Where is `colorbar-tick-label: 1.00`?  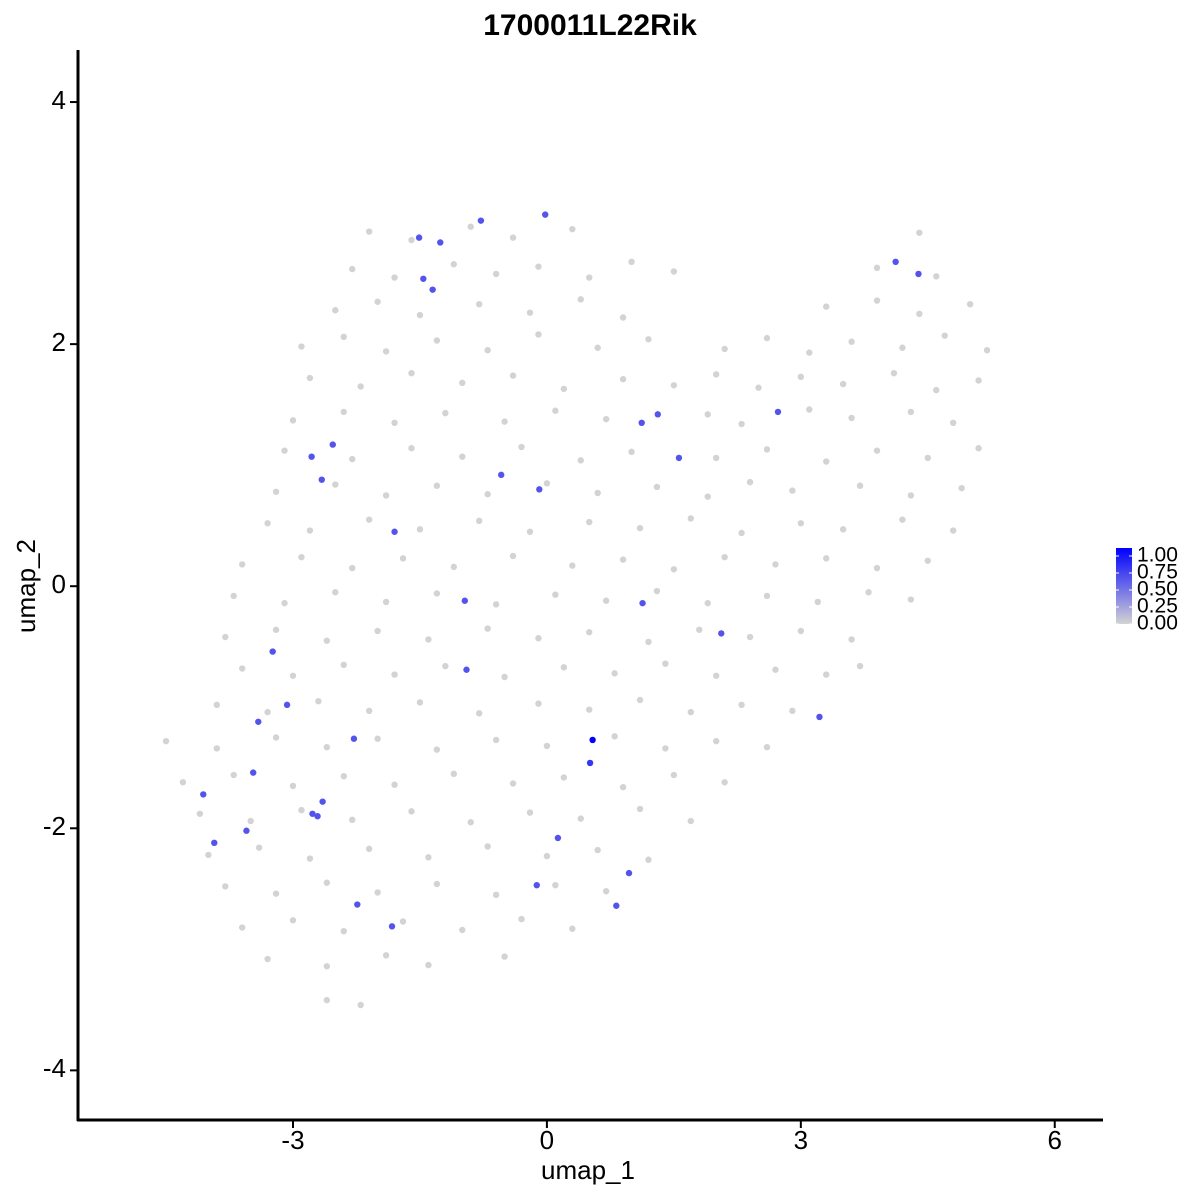 colorbar-tick-label: 1.00 is located at coordinates (1157, 555).